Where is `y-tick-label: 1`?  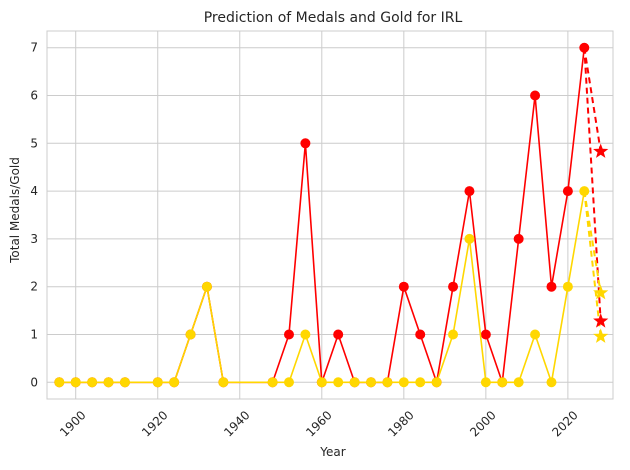
y-tick-label: 1 is located at coordinates (34, 334).